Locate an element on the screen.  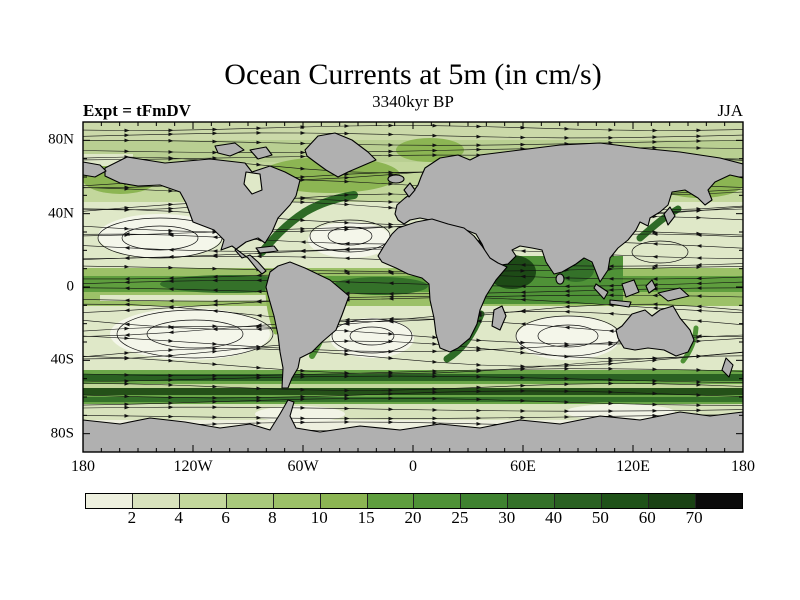
south-america is located at coordinates (307, 325).